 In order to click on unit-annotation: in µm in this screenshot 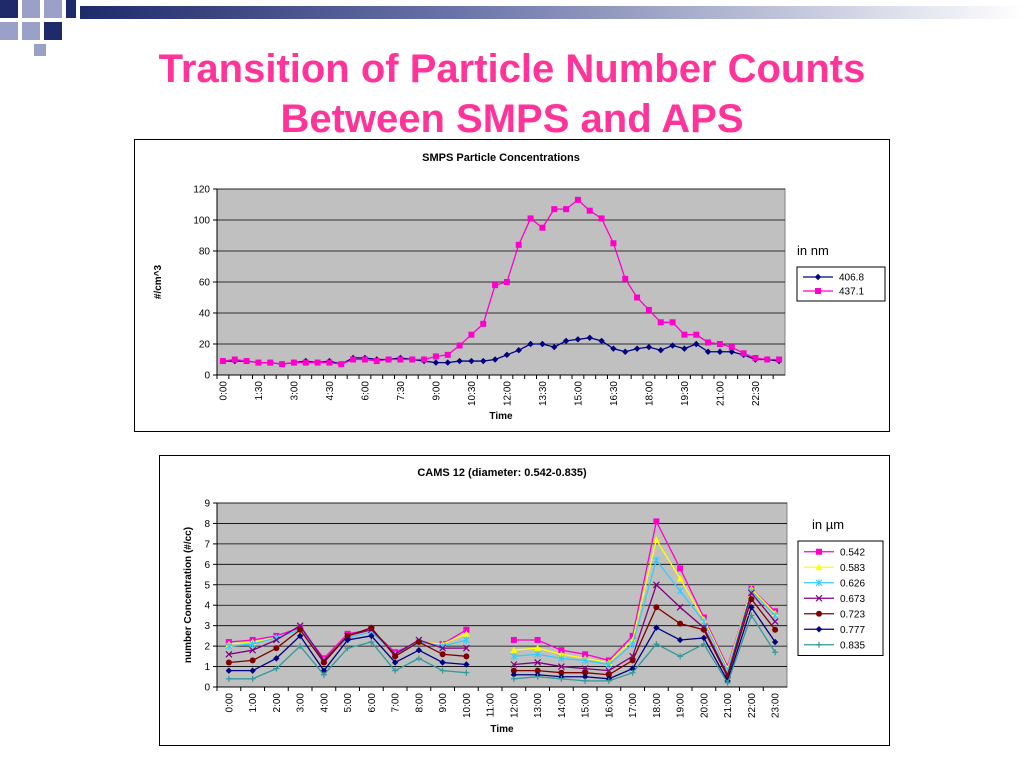, I will do `click(828, 524)`.